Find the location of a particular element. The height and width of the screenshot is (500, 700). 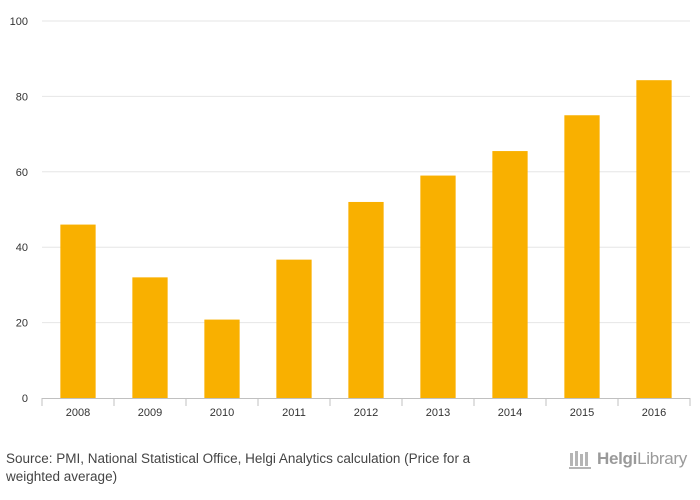

bar-2009 is located at coordinates (150, 337).